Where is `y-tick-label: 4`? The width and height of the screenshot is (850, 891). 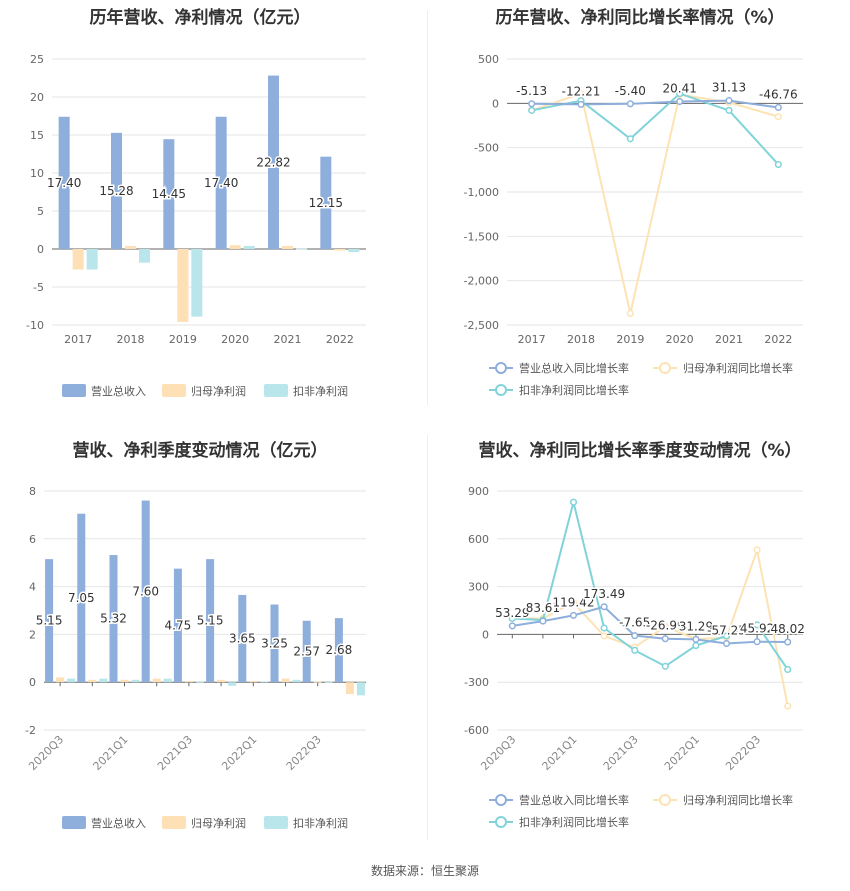
y-tick-label: 4 is located at coordinates (32, 587).